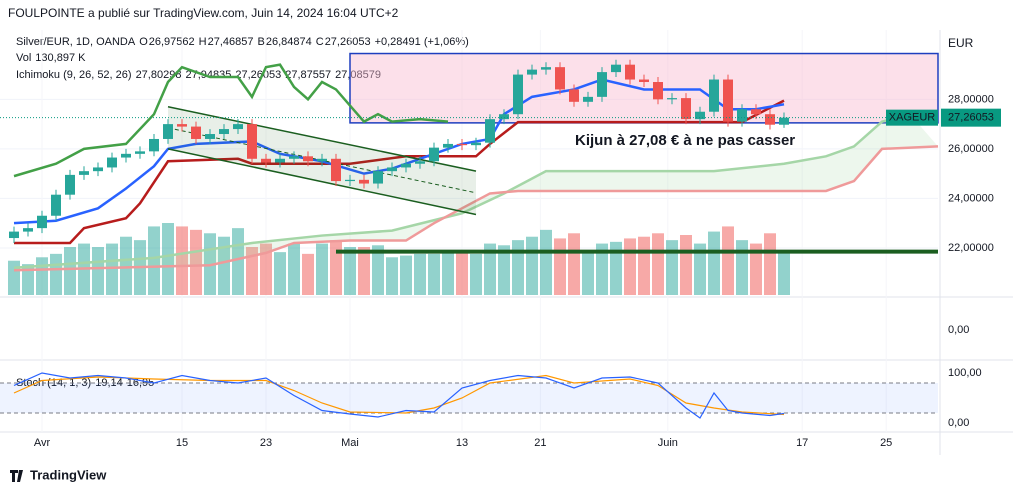 Image resolution: width=1013 pixels, height=493 pixels. Describe the element at coordinates (540, 443) in the screenshot. I see `x-tick-label: 21` at that location.